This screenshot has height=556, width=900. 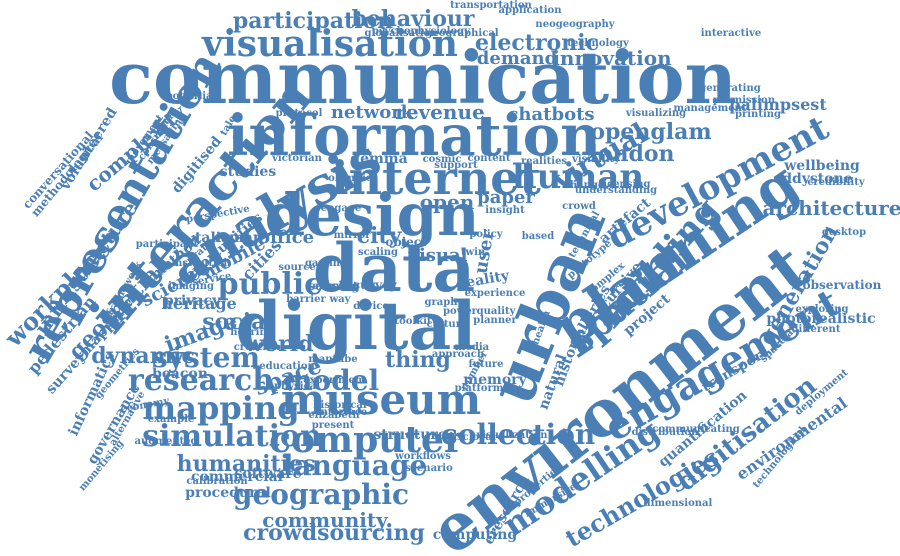 What do you see at coordinates (171, 419) in the screenshot?
I see `word-example: example` at bounding box center [171, 419].